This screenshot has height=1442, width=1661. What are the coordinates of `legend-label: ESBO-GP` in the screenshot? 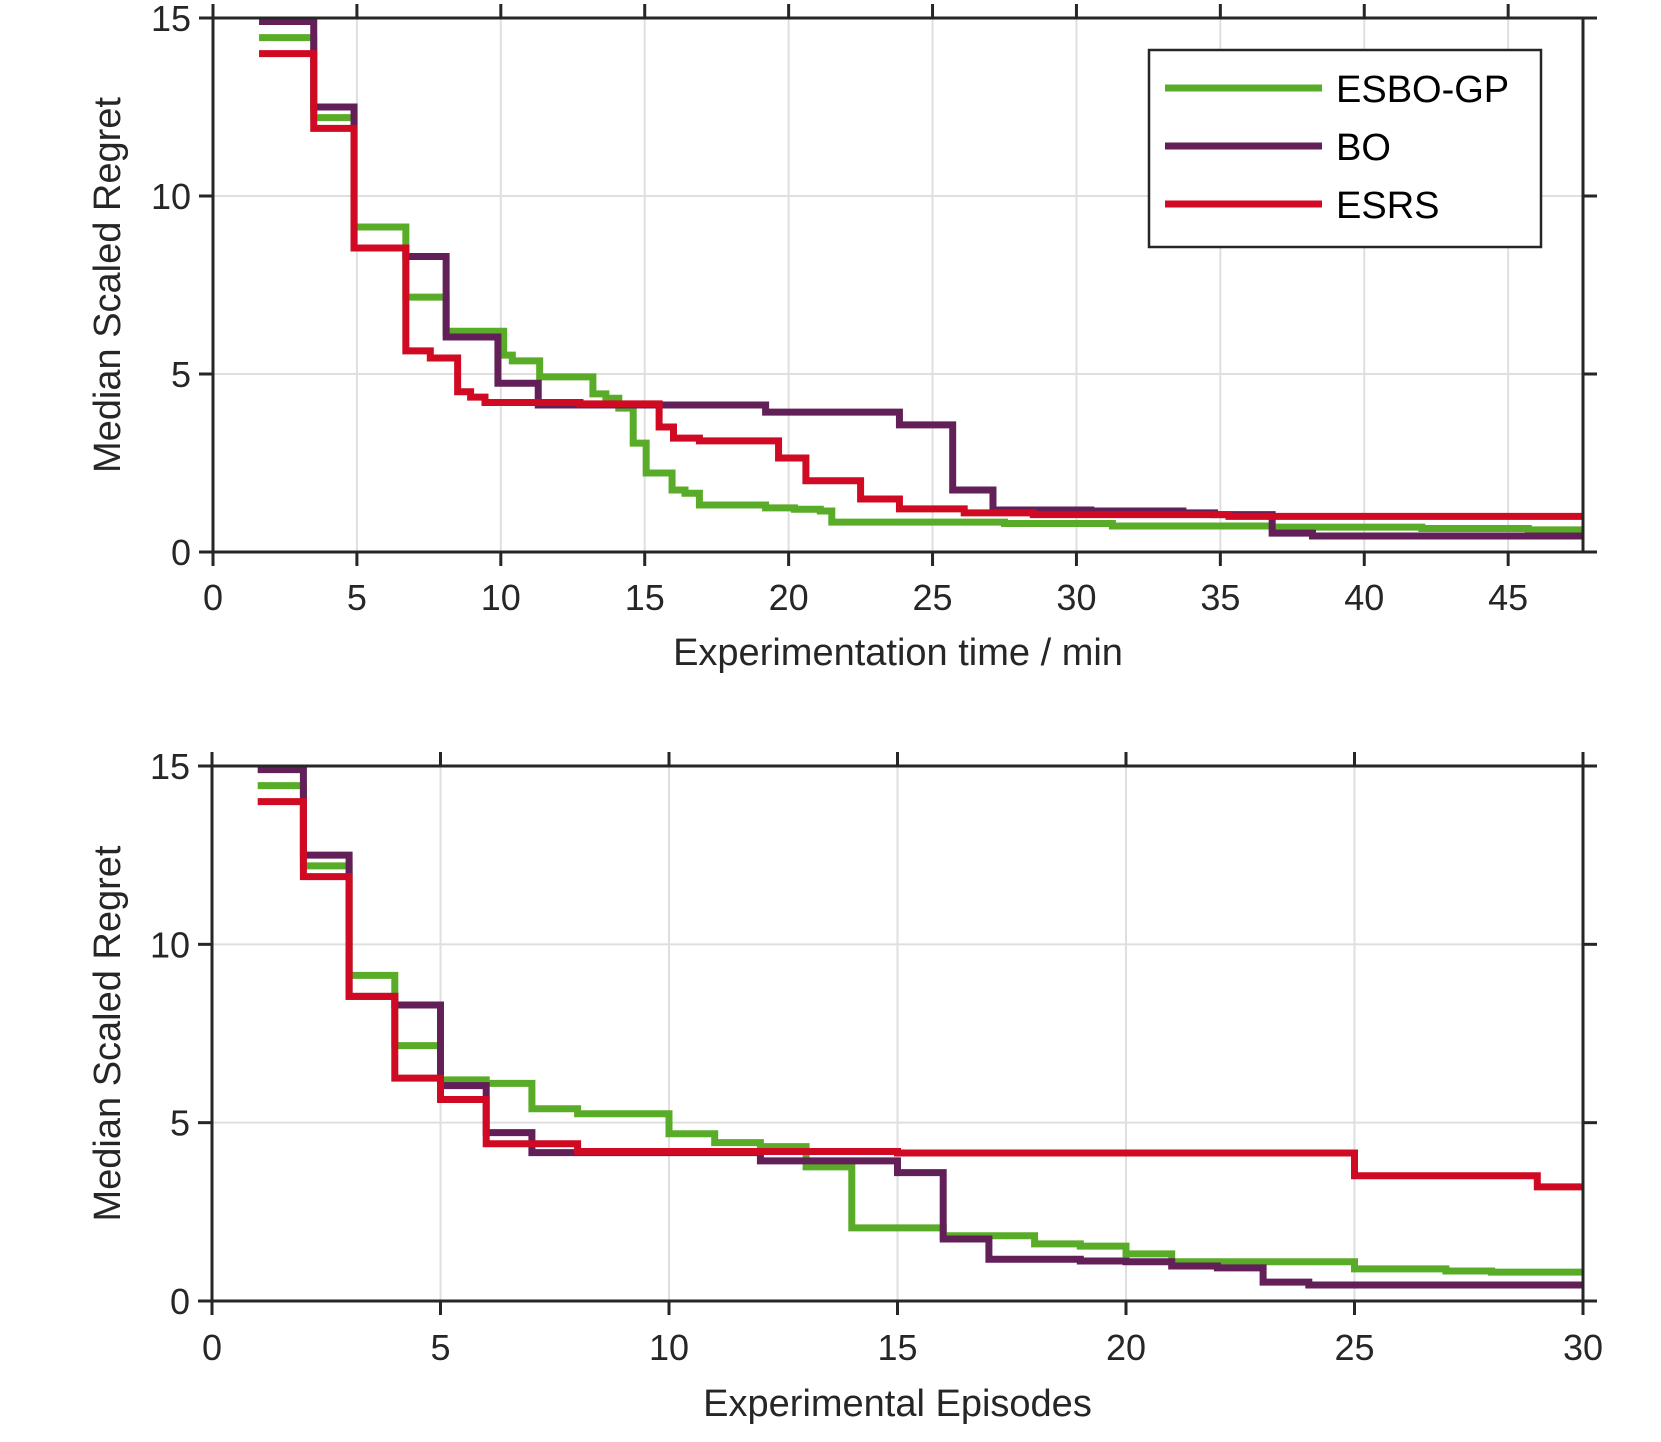 It's located at (1422, 90).